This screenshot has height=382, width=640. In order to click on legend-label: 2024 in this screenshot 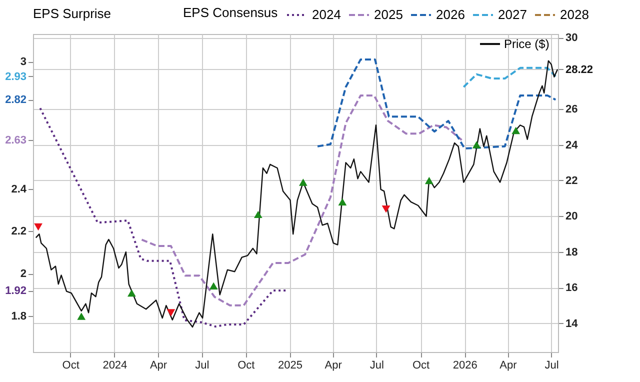, I will do `click(326, 14)`.